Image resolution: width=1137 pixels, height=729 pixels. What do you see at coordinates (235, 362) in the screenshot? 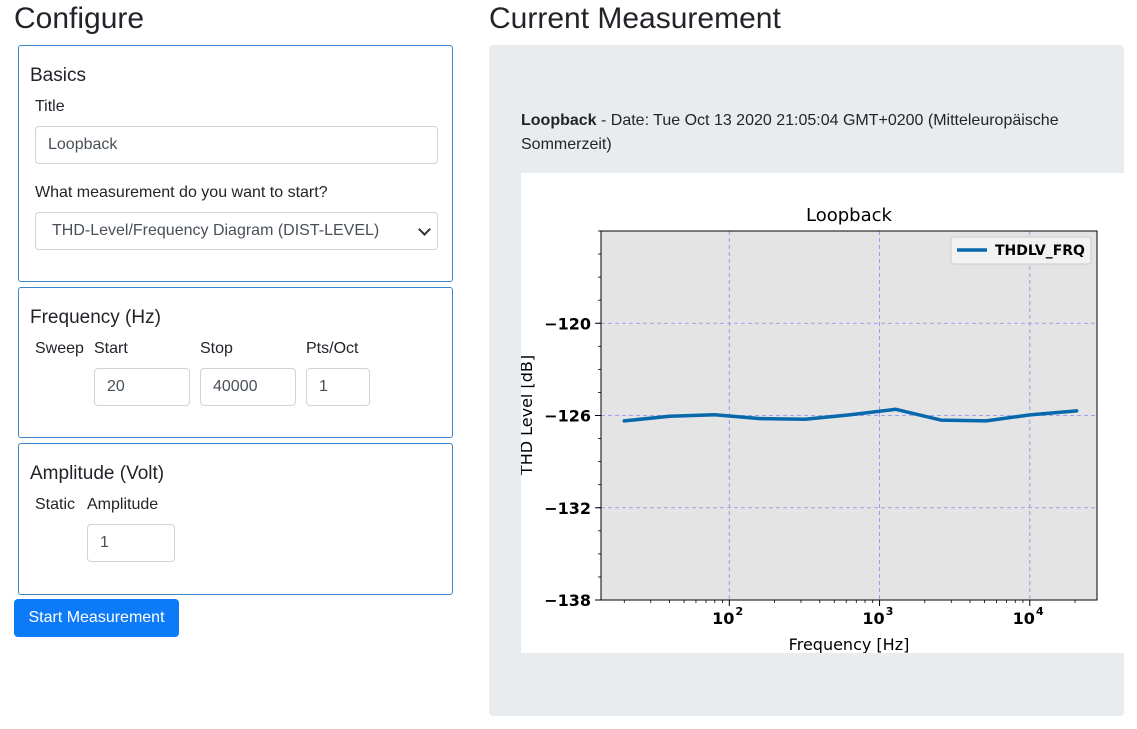
I see `frequency-card: Frequency (Hz) Sweep Start Stop Pts/Oct` at bounding box center [235, 362].